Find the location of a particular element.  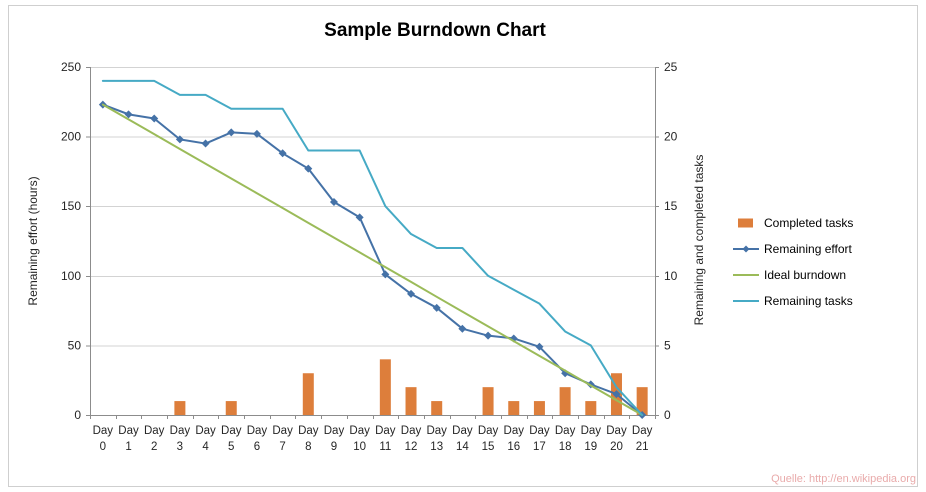

x-axis-label-number: 1 is located at coordinates (128, 447).